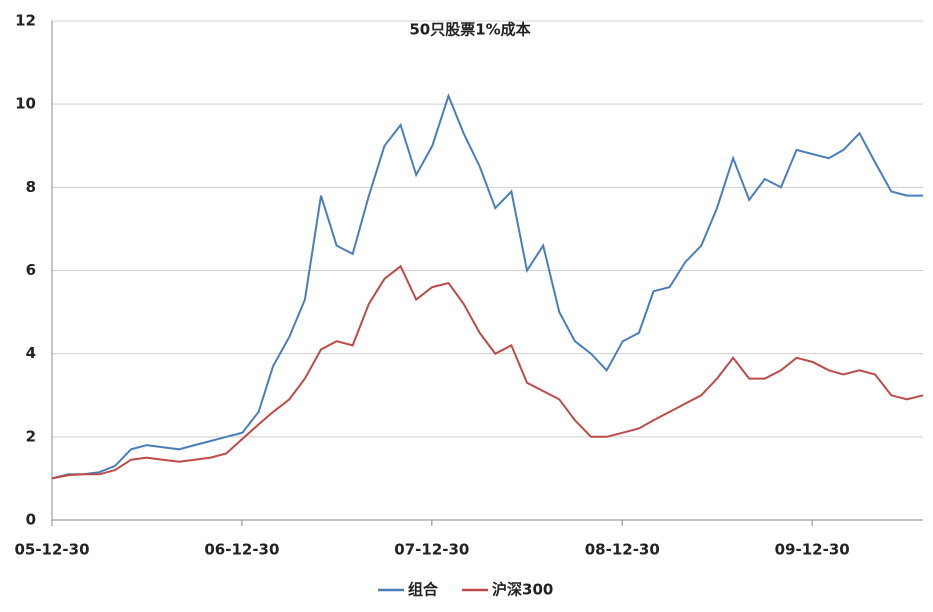 This screenshot has width=933, height=612. I want to click on chart-title: 50只股票1%成本, so click(469, 30).